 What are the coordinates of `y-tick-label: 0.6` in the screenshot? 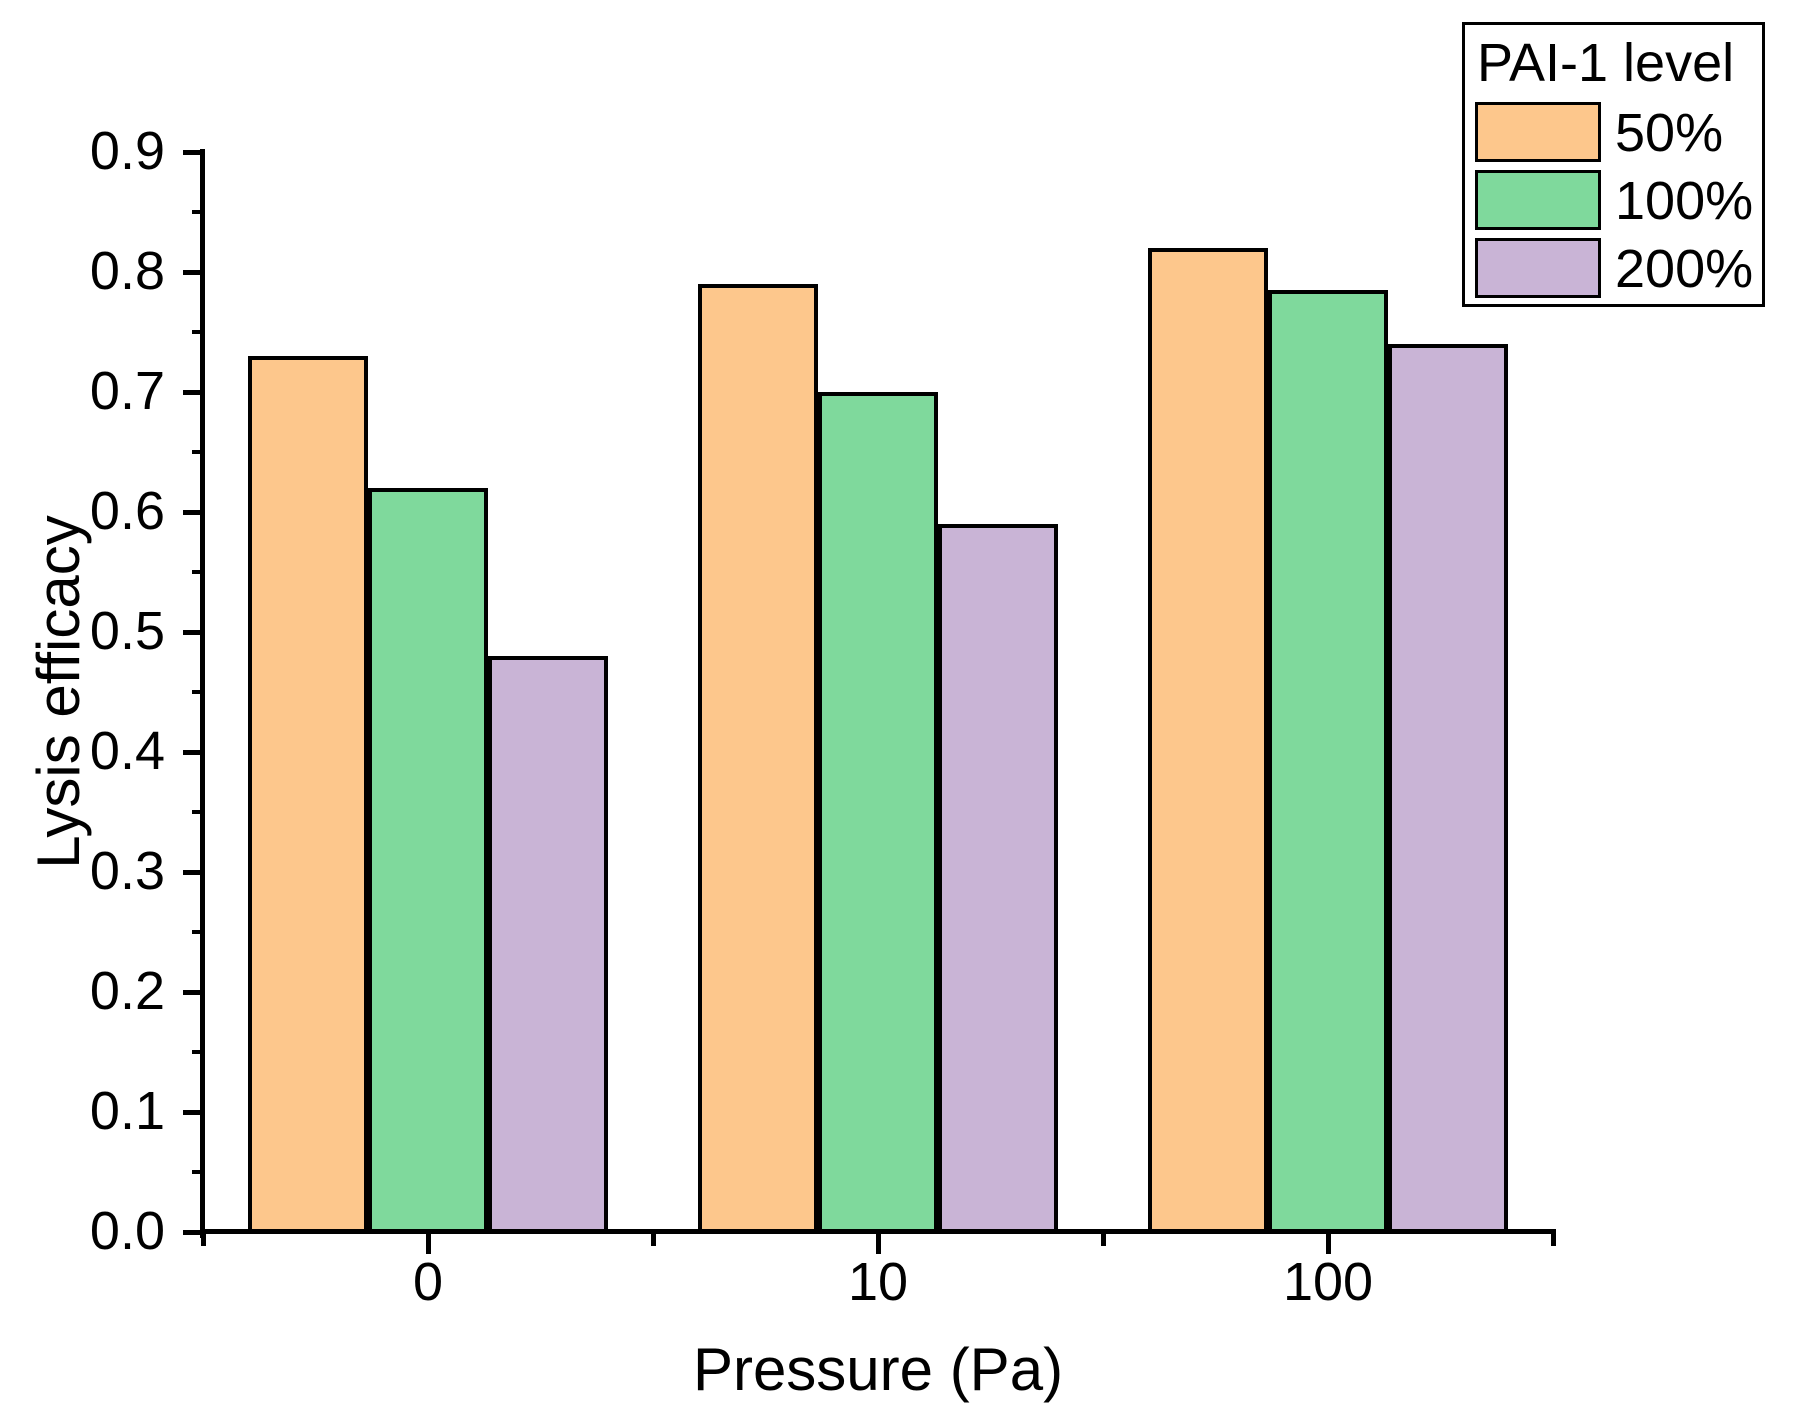 It's located at (127, 511).